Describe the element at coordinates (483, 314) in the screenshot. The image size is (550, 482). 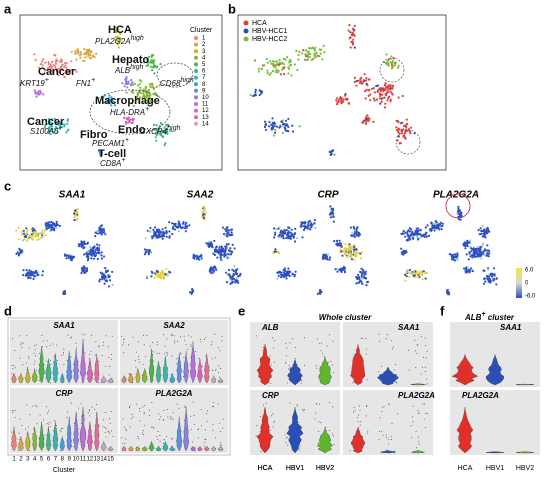
I see `panel-title-sup: +` at that location.